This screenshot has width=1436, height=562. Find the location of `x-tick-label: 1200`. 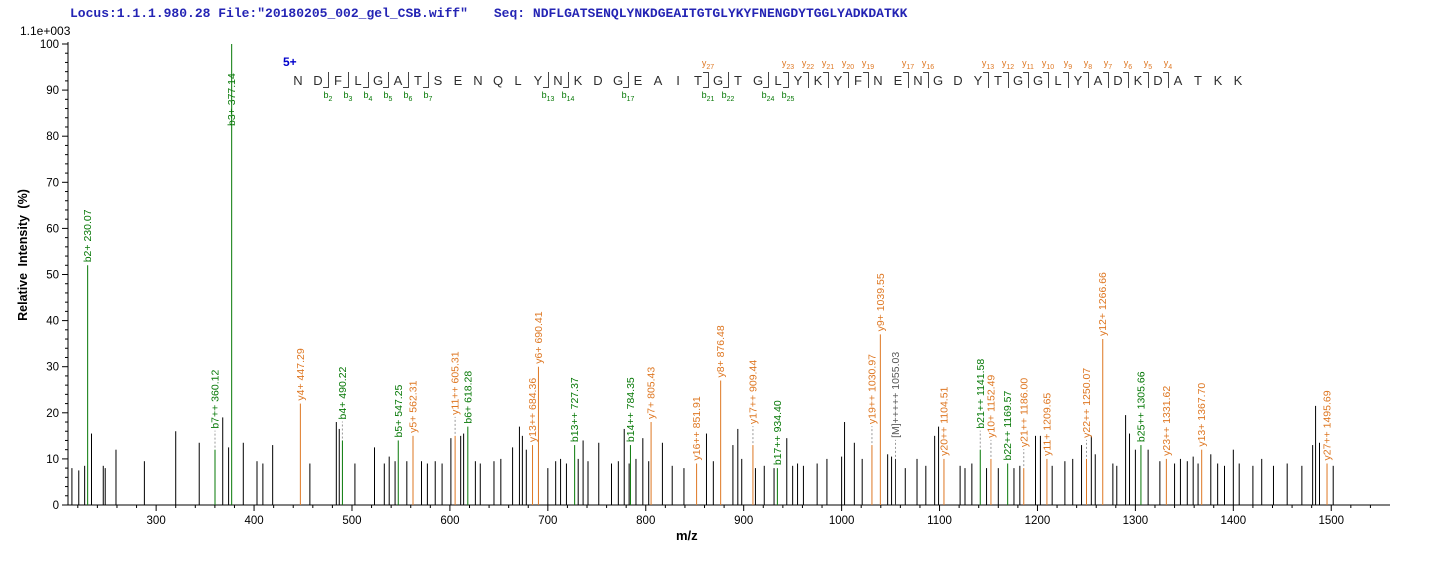

x-tick-label: 1200 is located at coordinates (1038, 521).